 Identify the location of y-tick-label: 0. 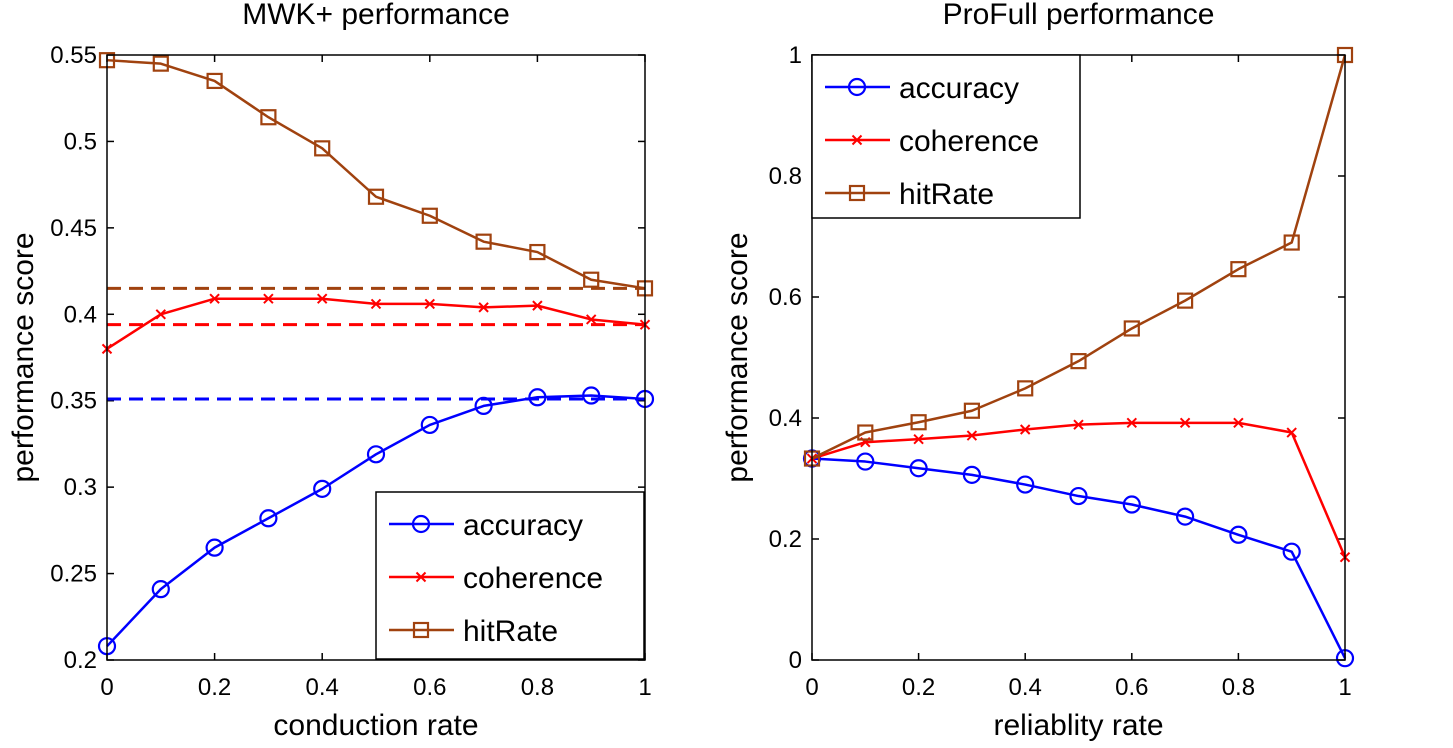
(795, 660).